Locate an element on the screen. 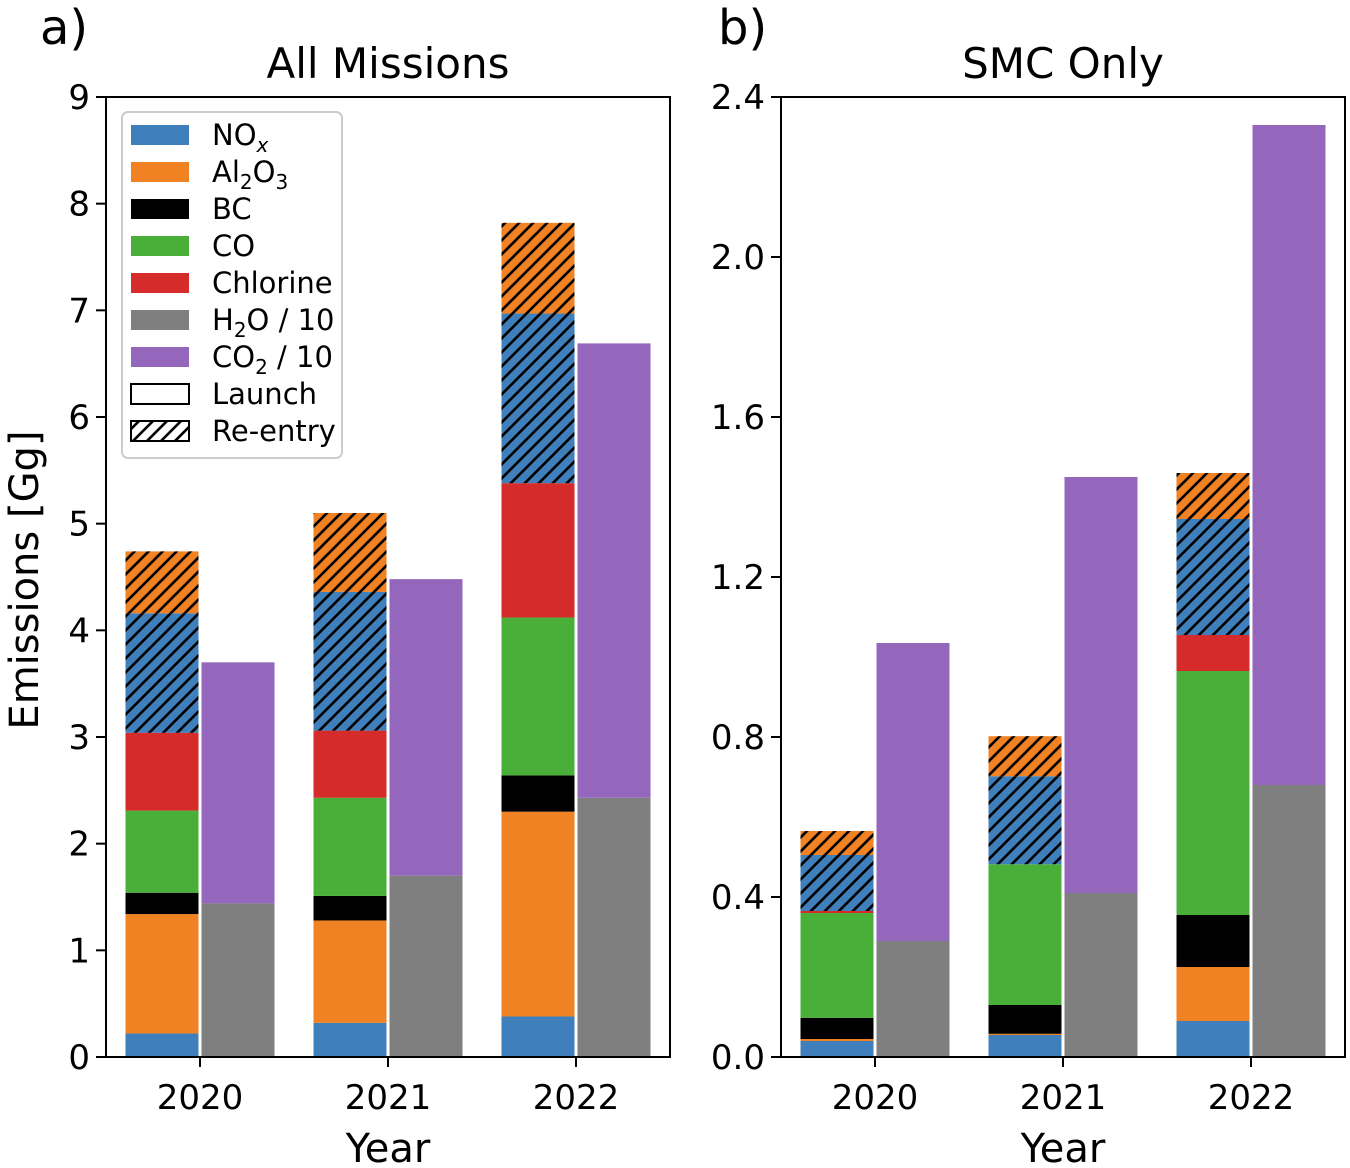 The height and width of the screenshot is (1168, 1350). panel-b-bar-2020-launch-nox is located at coordinates (837, 1049).